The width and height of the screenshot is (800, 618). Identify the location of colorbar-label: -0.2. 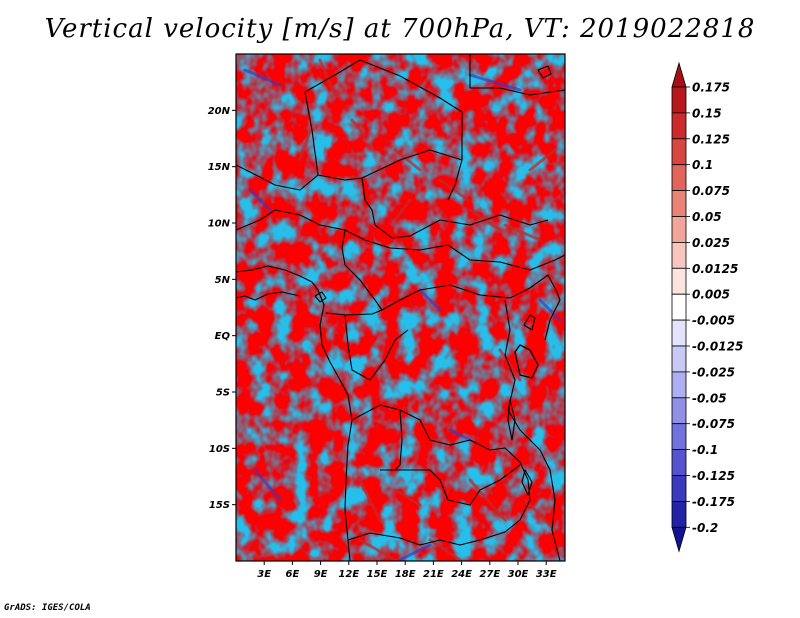
(705, 528).